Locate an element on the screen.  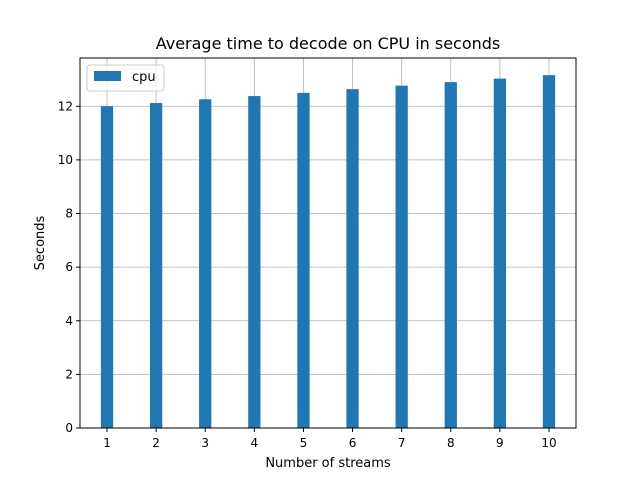
x-tick-label: 1 is located at coordinates (107, 443).